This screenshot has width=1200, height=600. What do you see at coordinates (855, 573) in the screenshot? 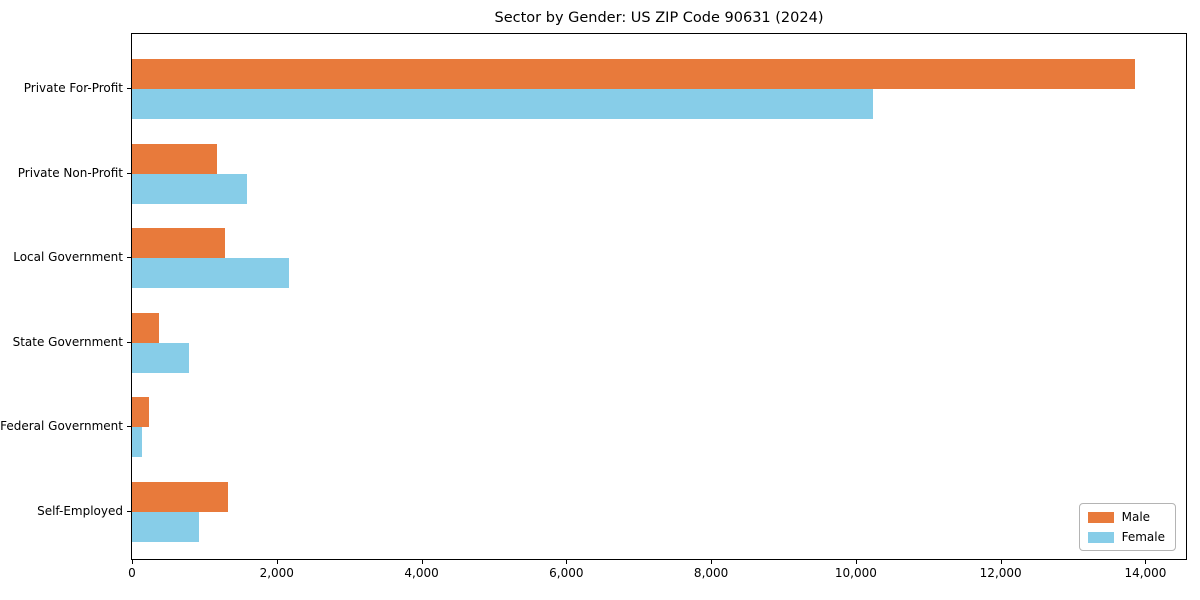
I see `xtick-label: 10,000` at bounding box center [855, 573].